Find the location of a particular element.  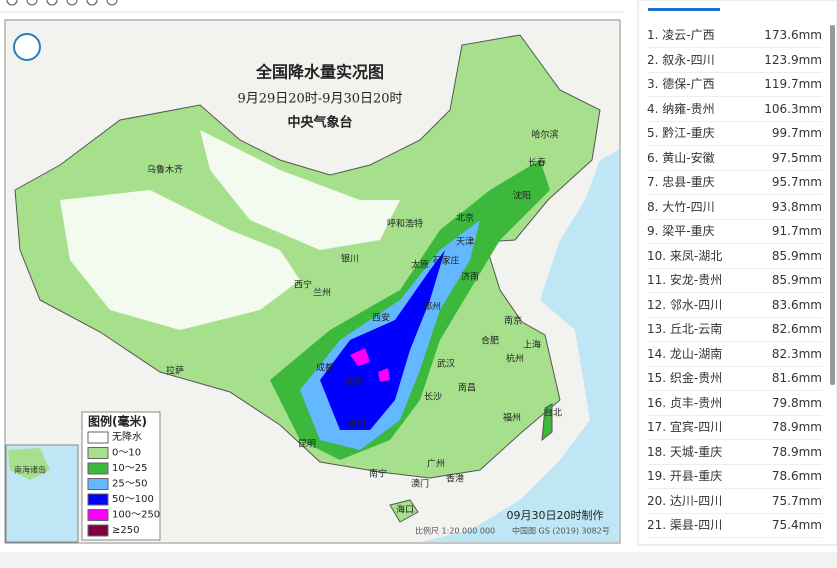

ranking-row: 21. 渠县-四川 75.4mm is located at coordinates (734, 525).